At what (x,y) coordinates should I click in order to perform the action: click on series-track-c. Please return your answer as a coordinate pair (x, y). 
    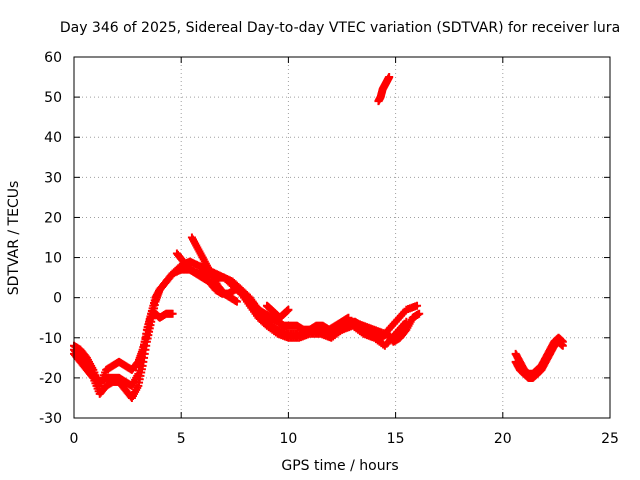
    Looking at the image, I should click on (123, 349).